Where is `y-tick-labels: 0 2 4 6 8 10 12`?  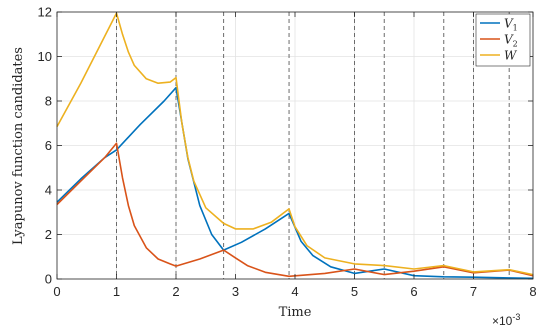
y-tick-labels: 0 2 4 6 8 10 12 is located at coordinates (45, 146).